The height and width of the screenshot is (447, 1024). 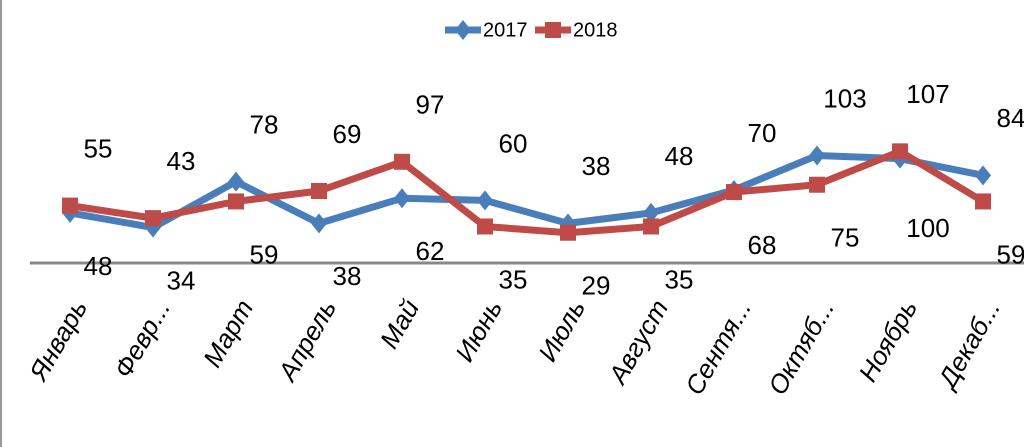 I want to click on data-label: 78, so click(x=264, y=124).